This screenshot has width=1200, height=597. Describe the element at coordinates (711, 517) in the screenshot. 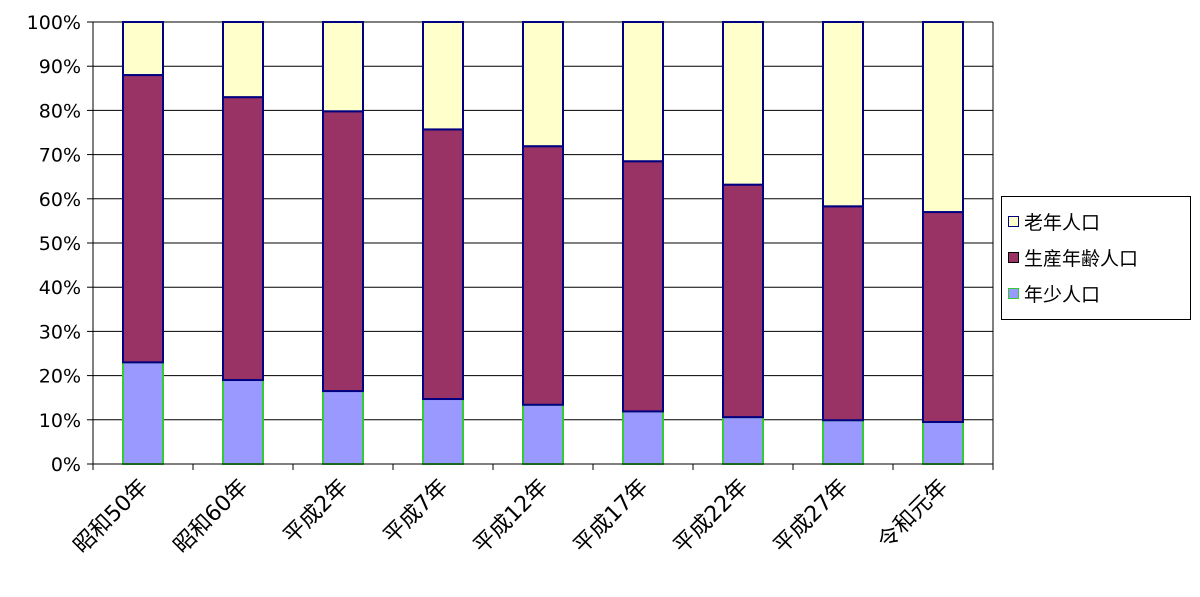

I see `x-category-label: 平成22年` at that location.